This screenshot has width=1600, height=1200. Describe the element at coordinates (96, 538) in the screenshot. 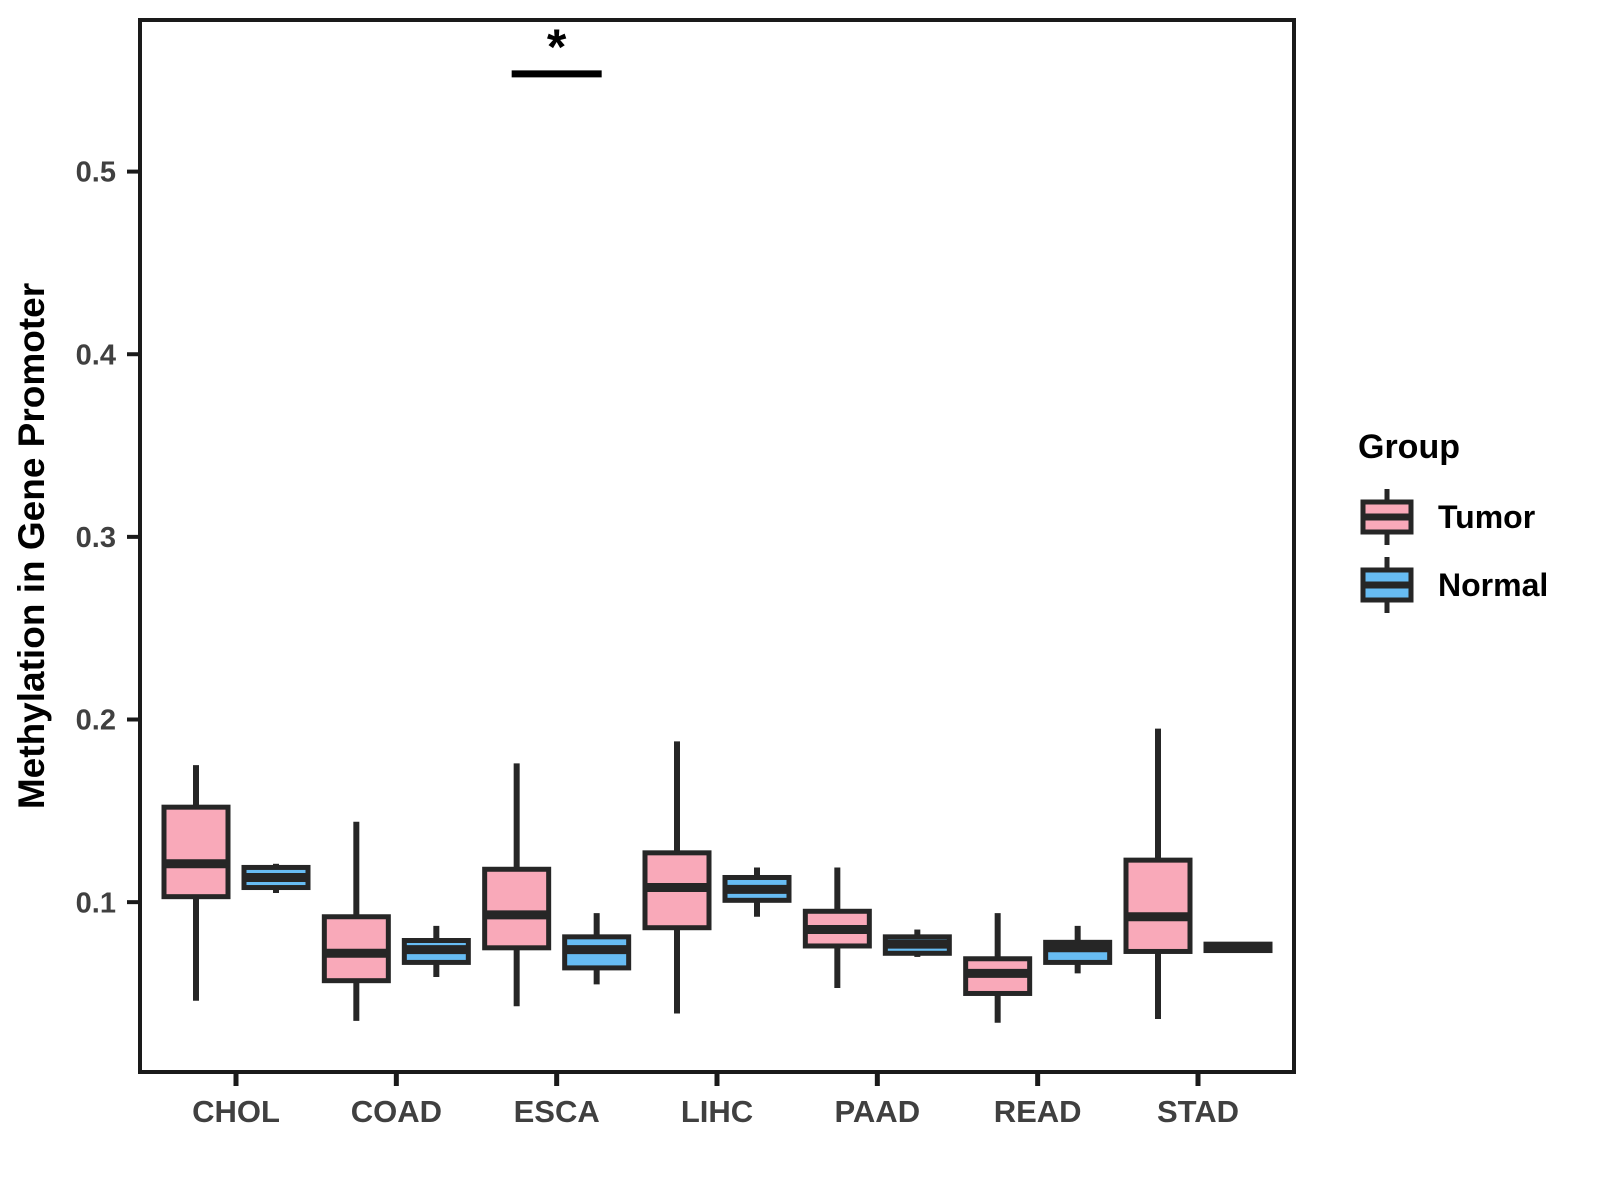

I see `y-tick-label-0.3: 0.3` at that location.